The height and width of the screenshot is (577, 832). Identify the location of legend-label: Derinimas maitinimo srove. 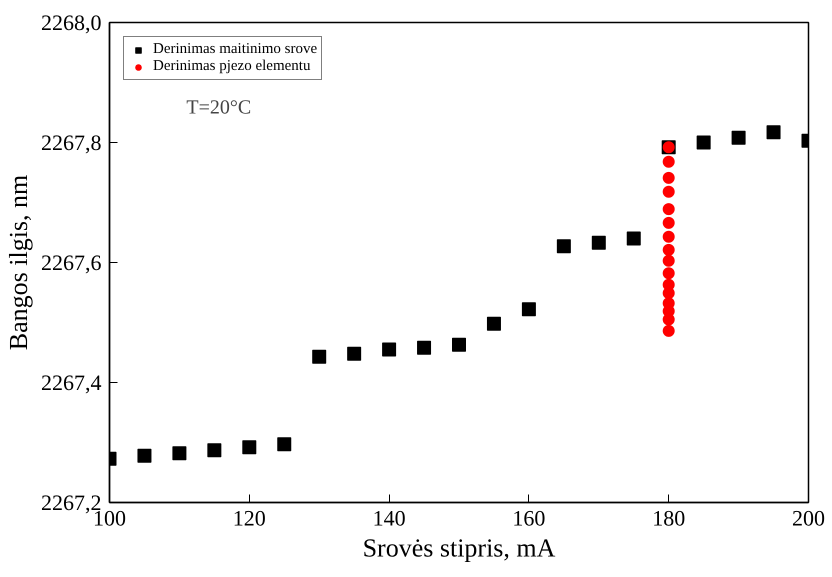
(235, 49).